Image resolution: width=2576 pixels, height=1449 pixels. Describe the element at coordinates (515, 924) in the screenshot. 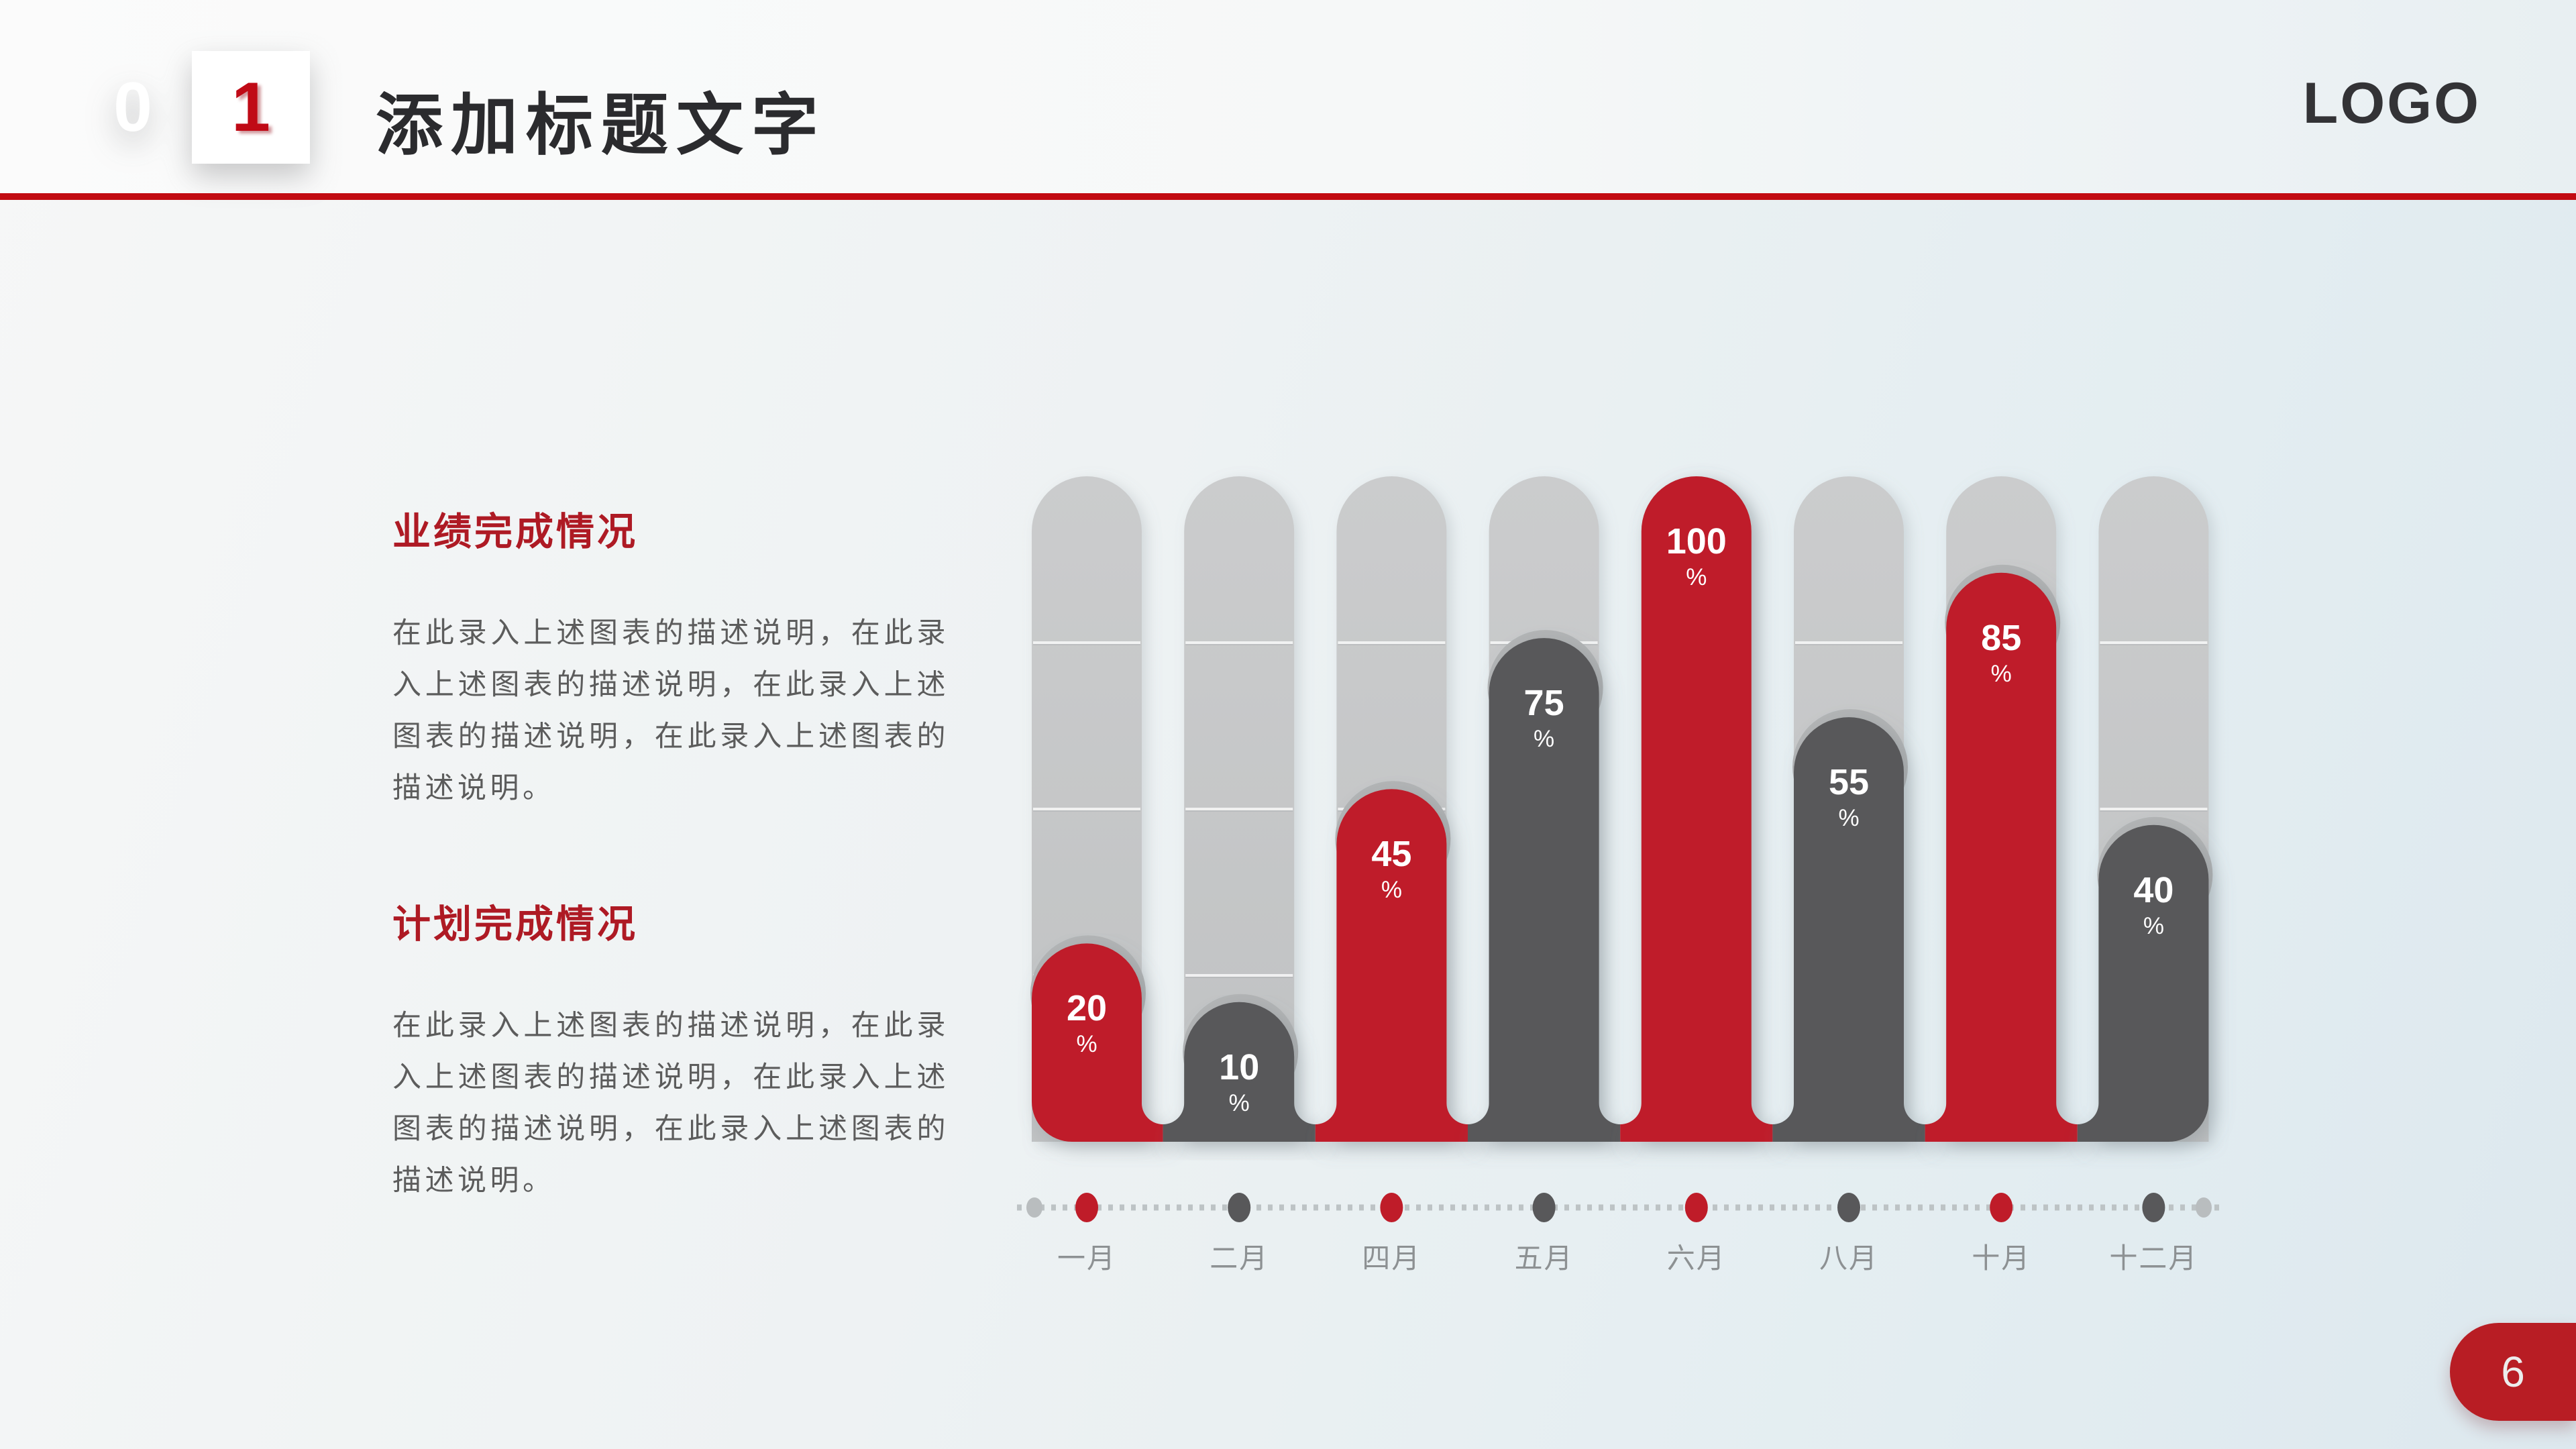

I see `section-heading: 计划完成情况` at that location.